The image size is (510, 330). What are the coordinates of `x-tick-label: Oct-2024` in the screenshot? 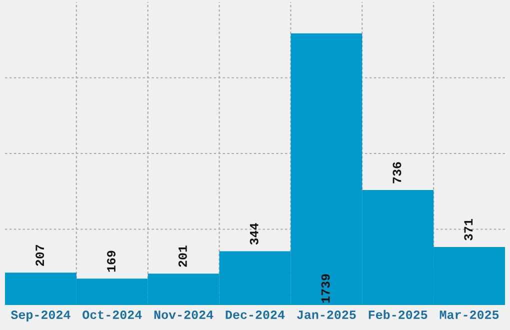 It's located at (112, 315).